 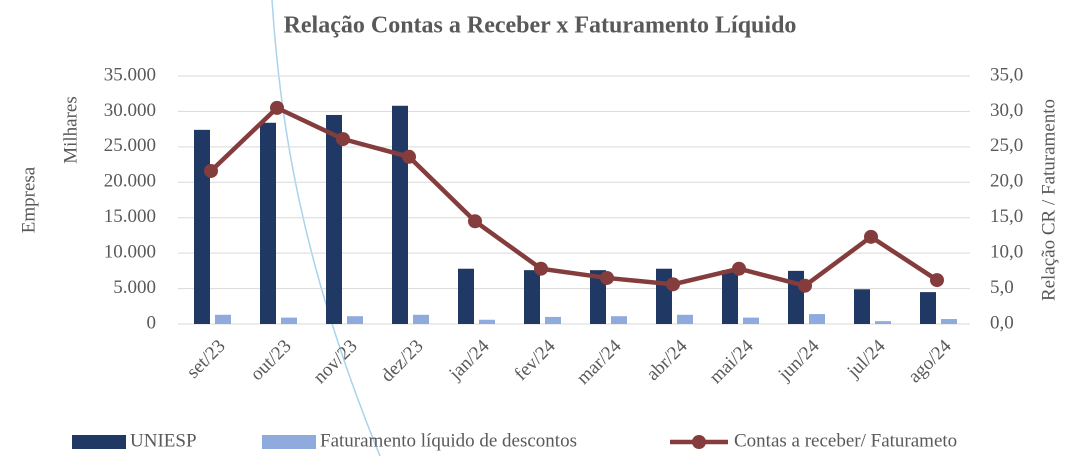 I want to click on x-tick-label: mar/24, so click(x=599, y=361).